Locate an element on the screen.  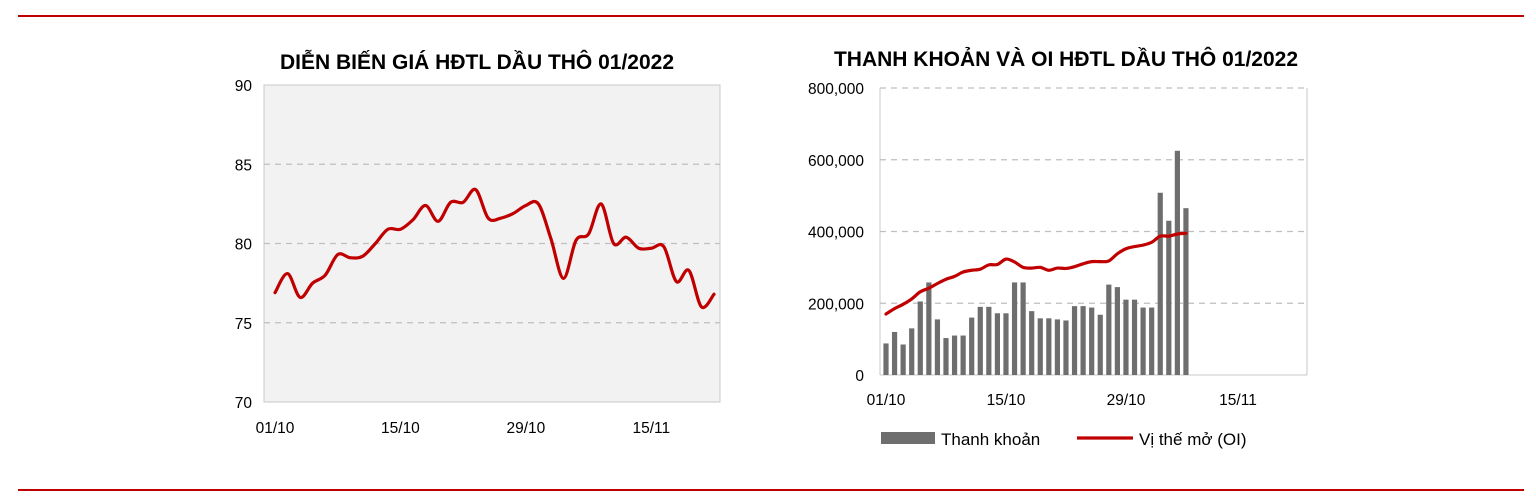
liquidity-legend: Thanh khoản Vị thế mở (OI) is located at coordinates (1064, 439).